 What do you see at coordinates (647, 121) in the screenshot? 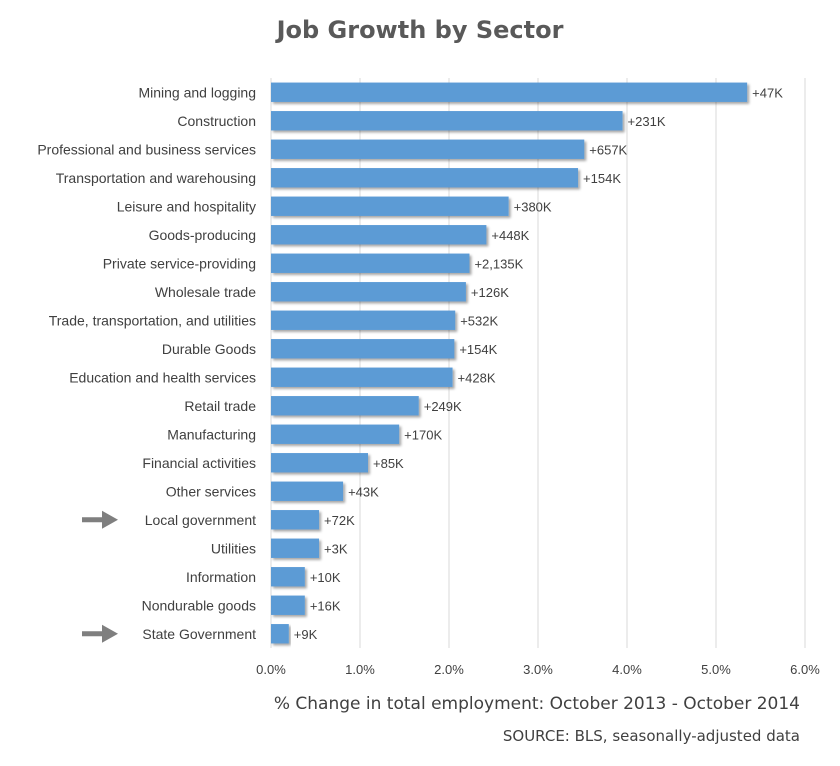
I see `data-label: +231K` at bounding box center [647, 121].